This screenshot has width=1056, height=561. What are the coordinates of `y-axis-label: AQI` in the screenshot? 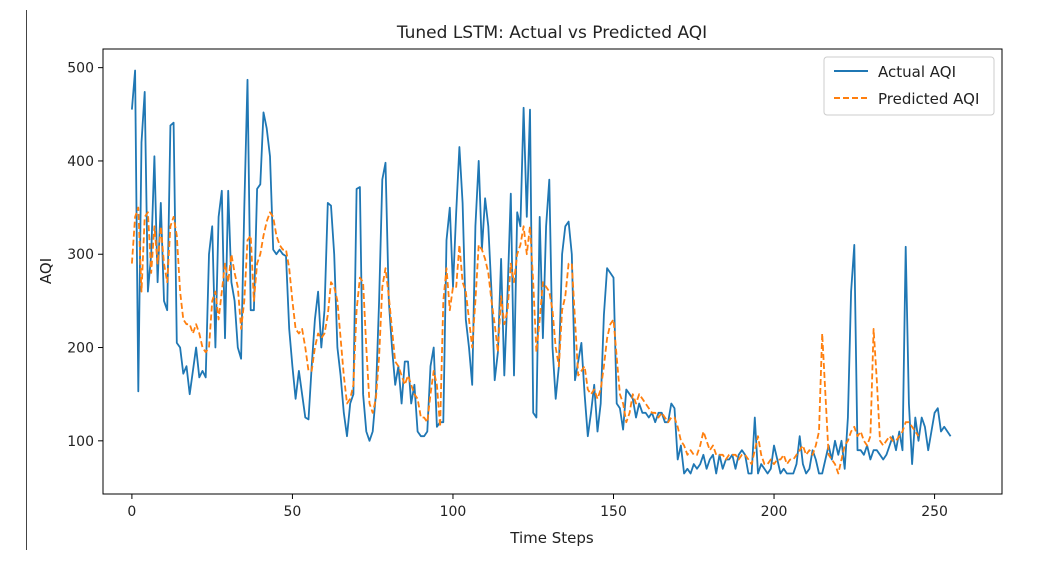 It's located at (46, 271).